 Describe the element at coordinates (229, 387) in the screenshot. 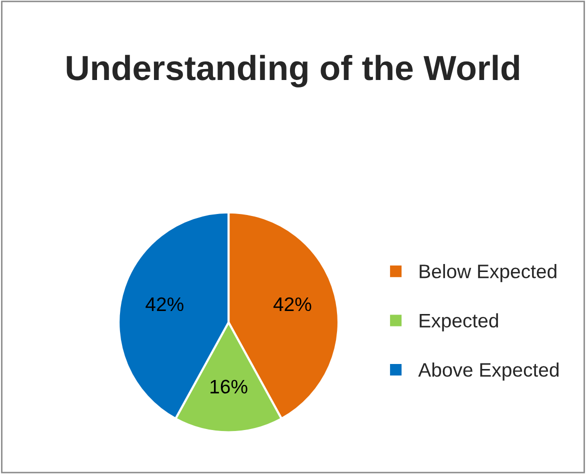

I see `data-label: 16%` at that location.